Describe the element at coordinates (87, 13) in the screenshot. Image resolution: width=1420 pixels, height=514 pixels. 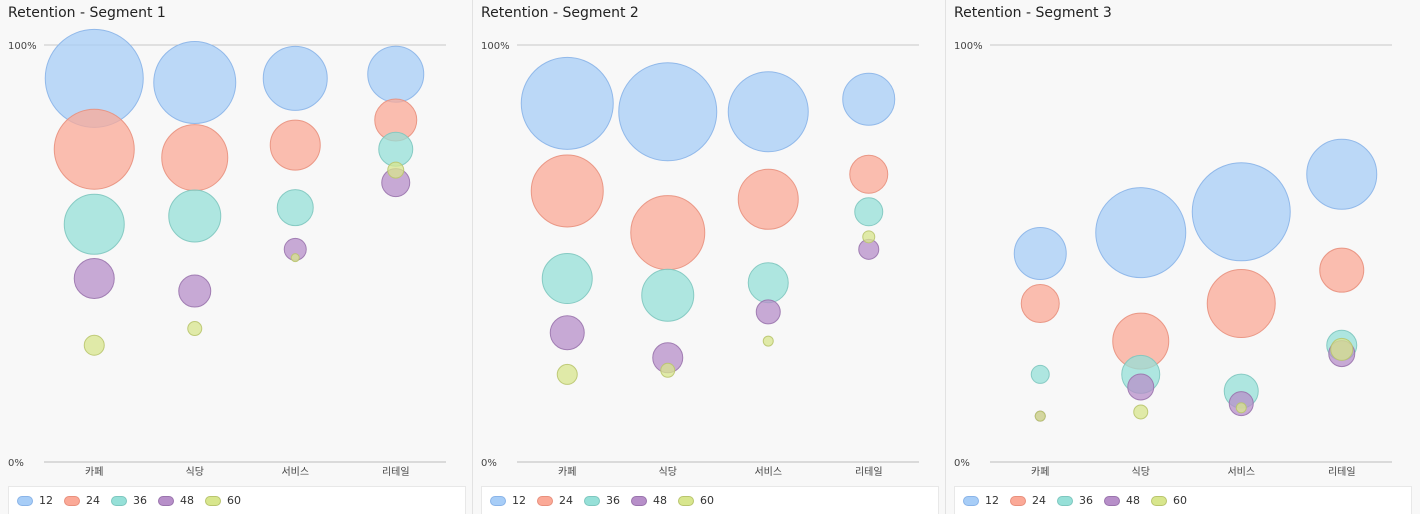
I see `chart-title: Retention - Segment 1` at that location.